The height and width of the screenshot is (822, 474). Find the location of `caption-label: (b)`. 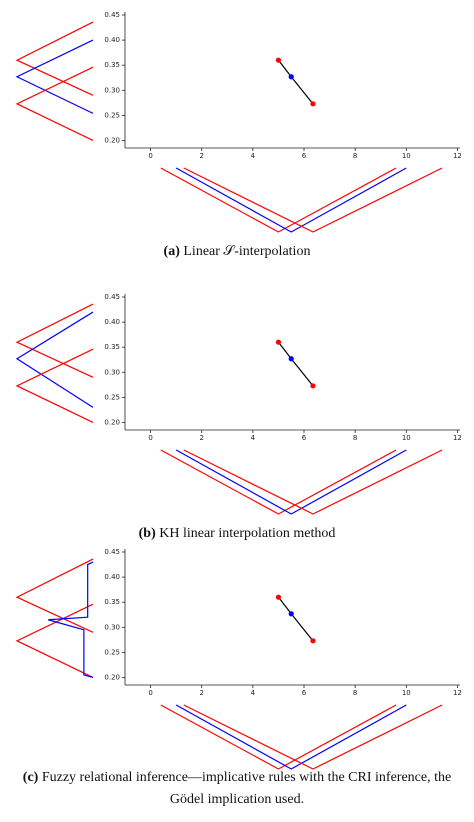

caption-label: (b) is located at coordinates (147, 533).